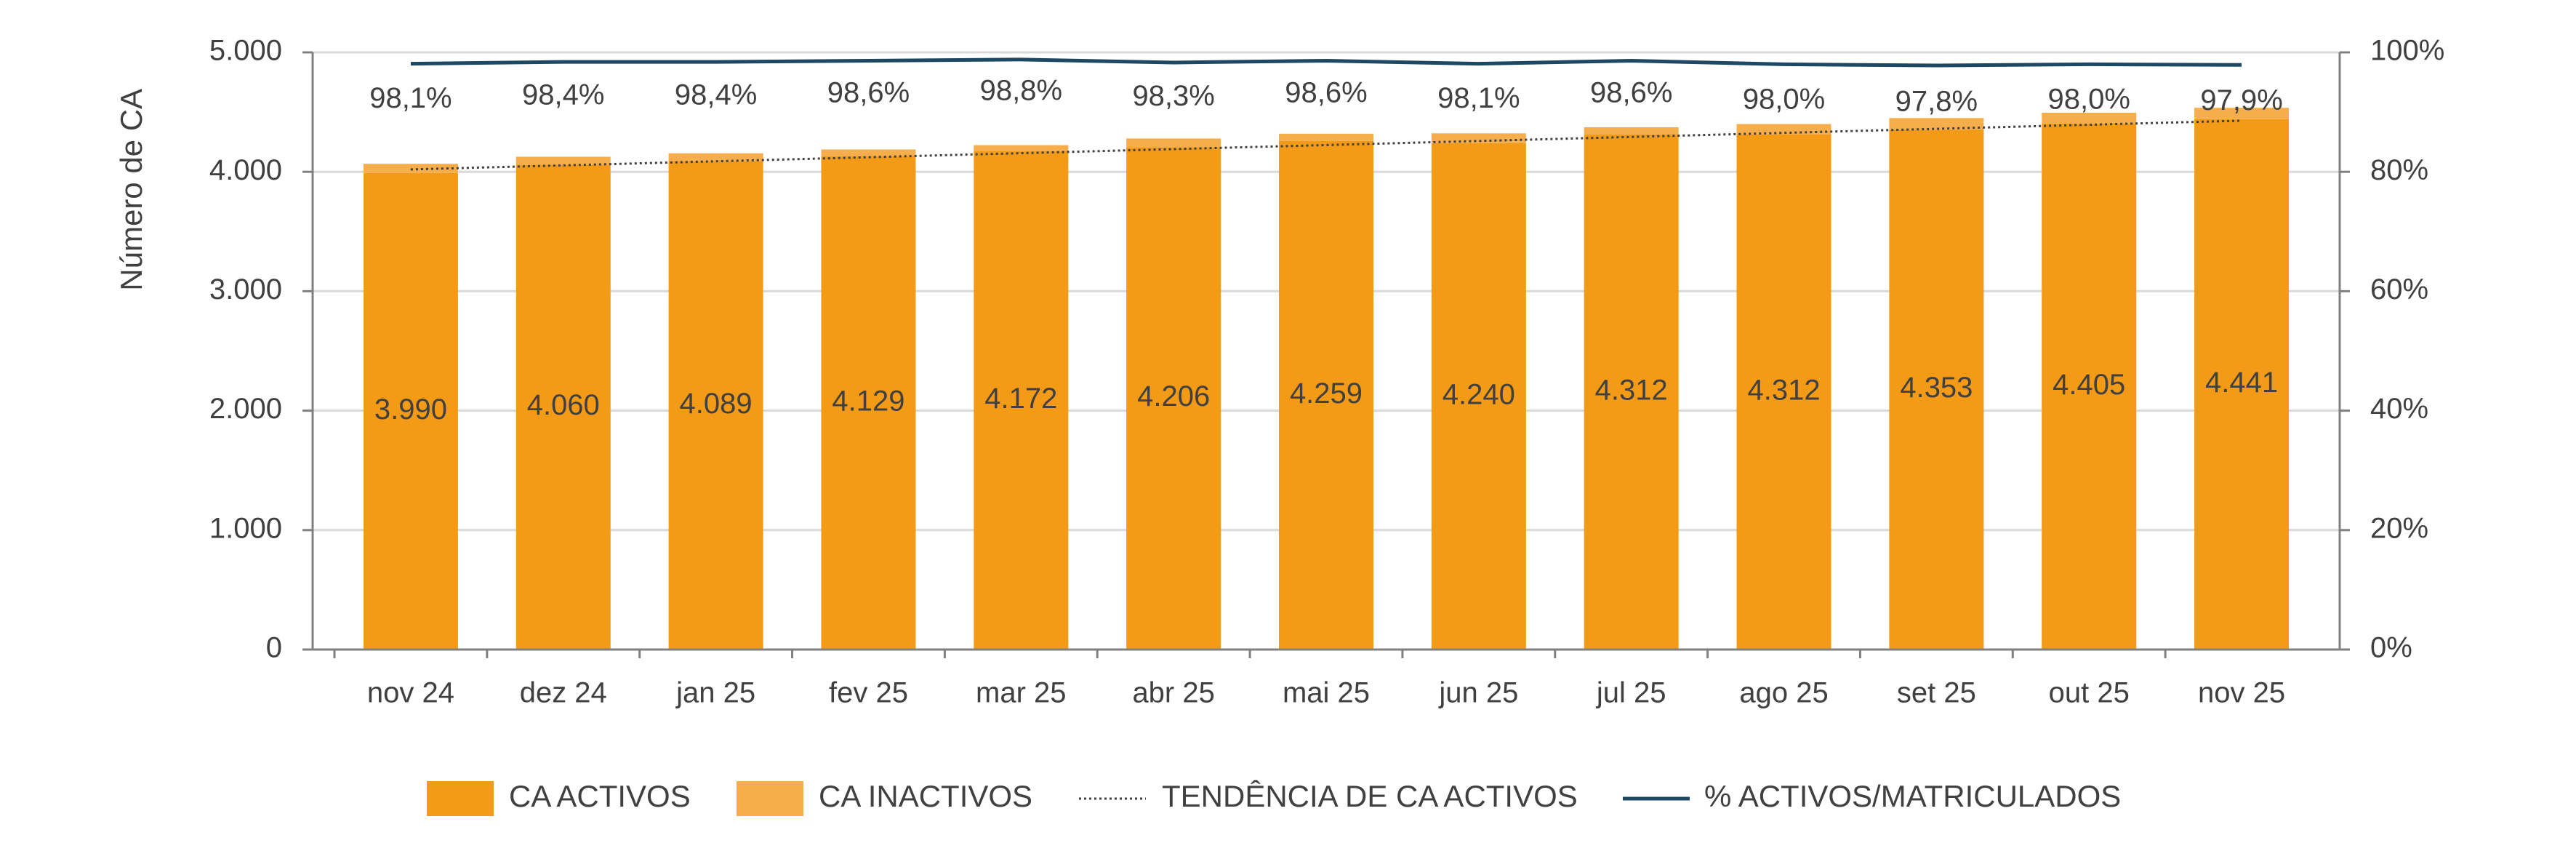 The image size is (2576, 859). Describe the element at coordinates (1021, 91) in the screenshot. I see `pct-data-label: 98,8%` at that location.